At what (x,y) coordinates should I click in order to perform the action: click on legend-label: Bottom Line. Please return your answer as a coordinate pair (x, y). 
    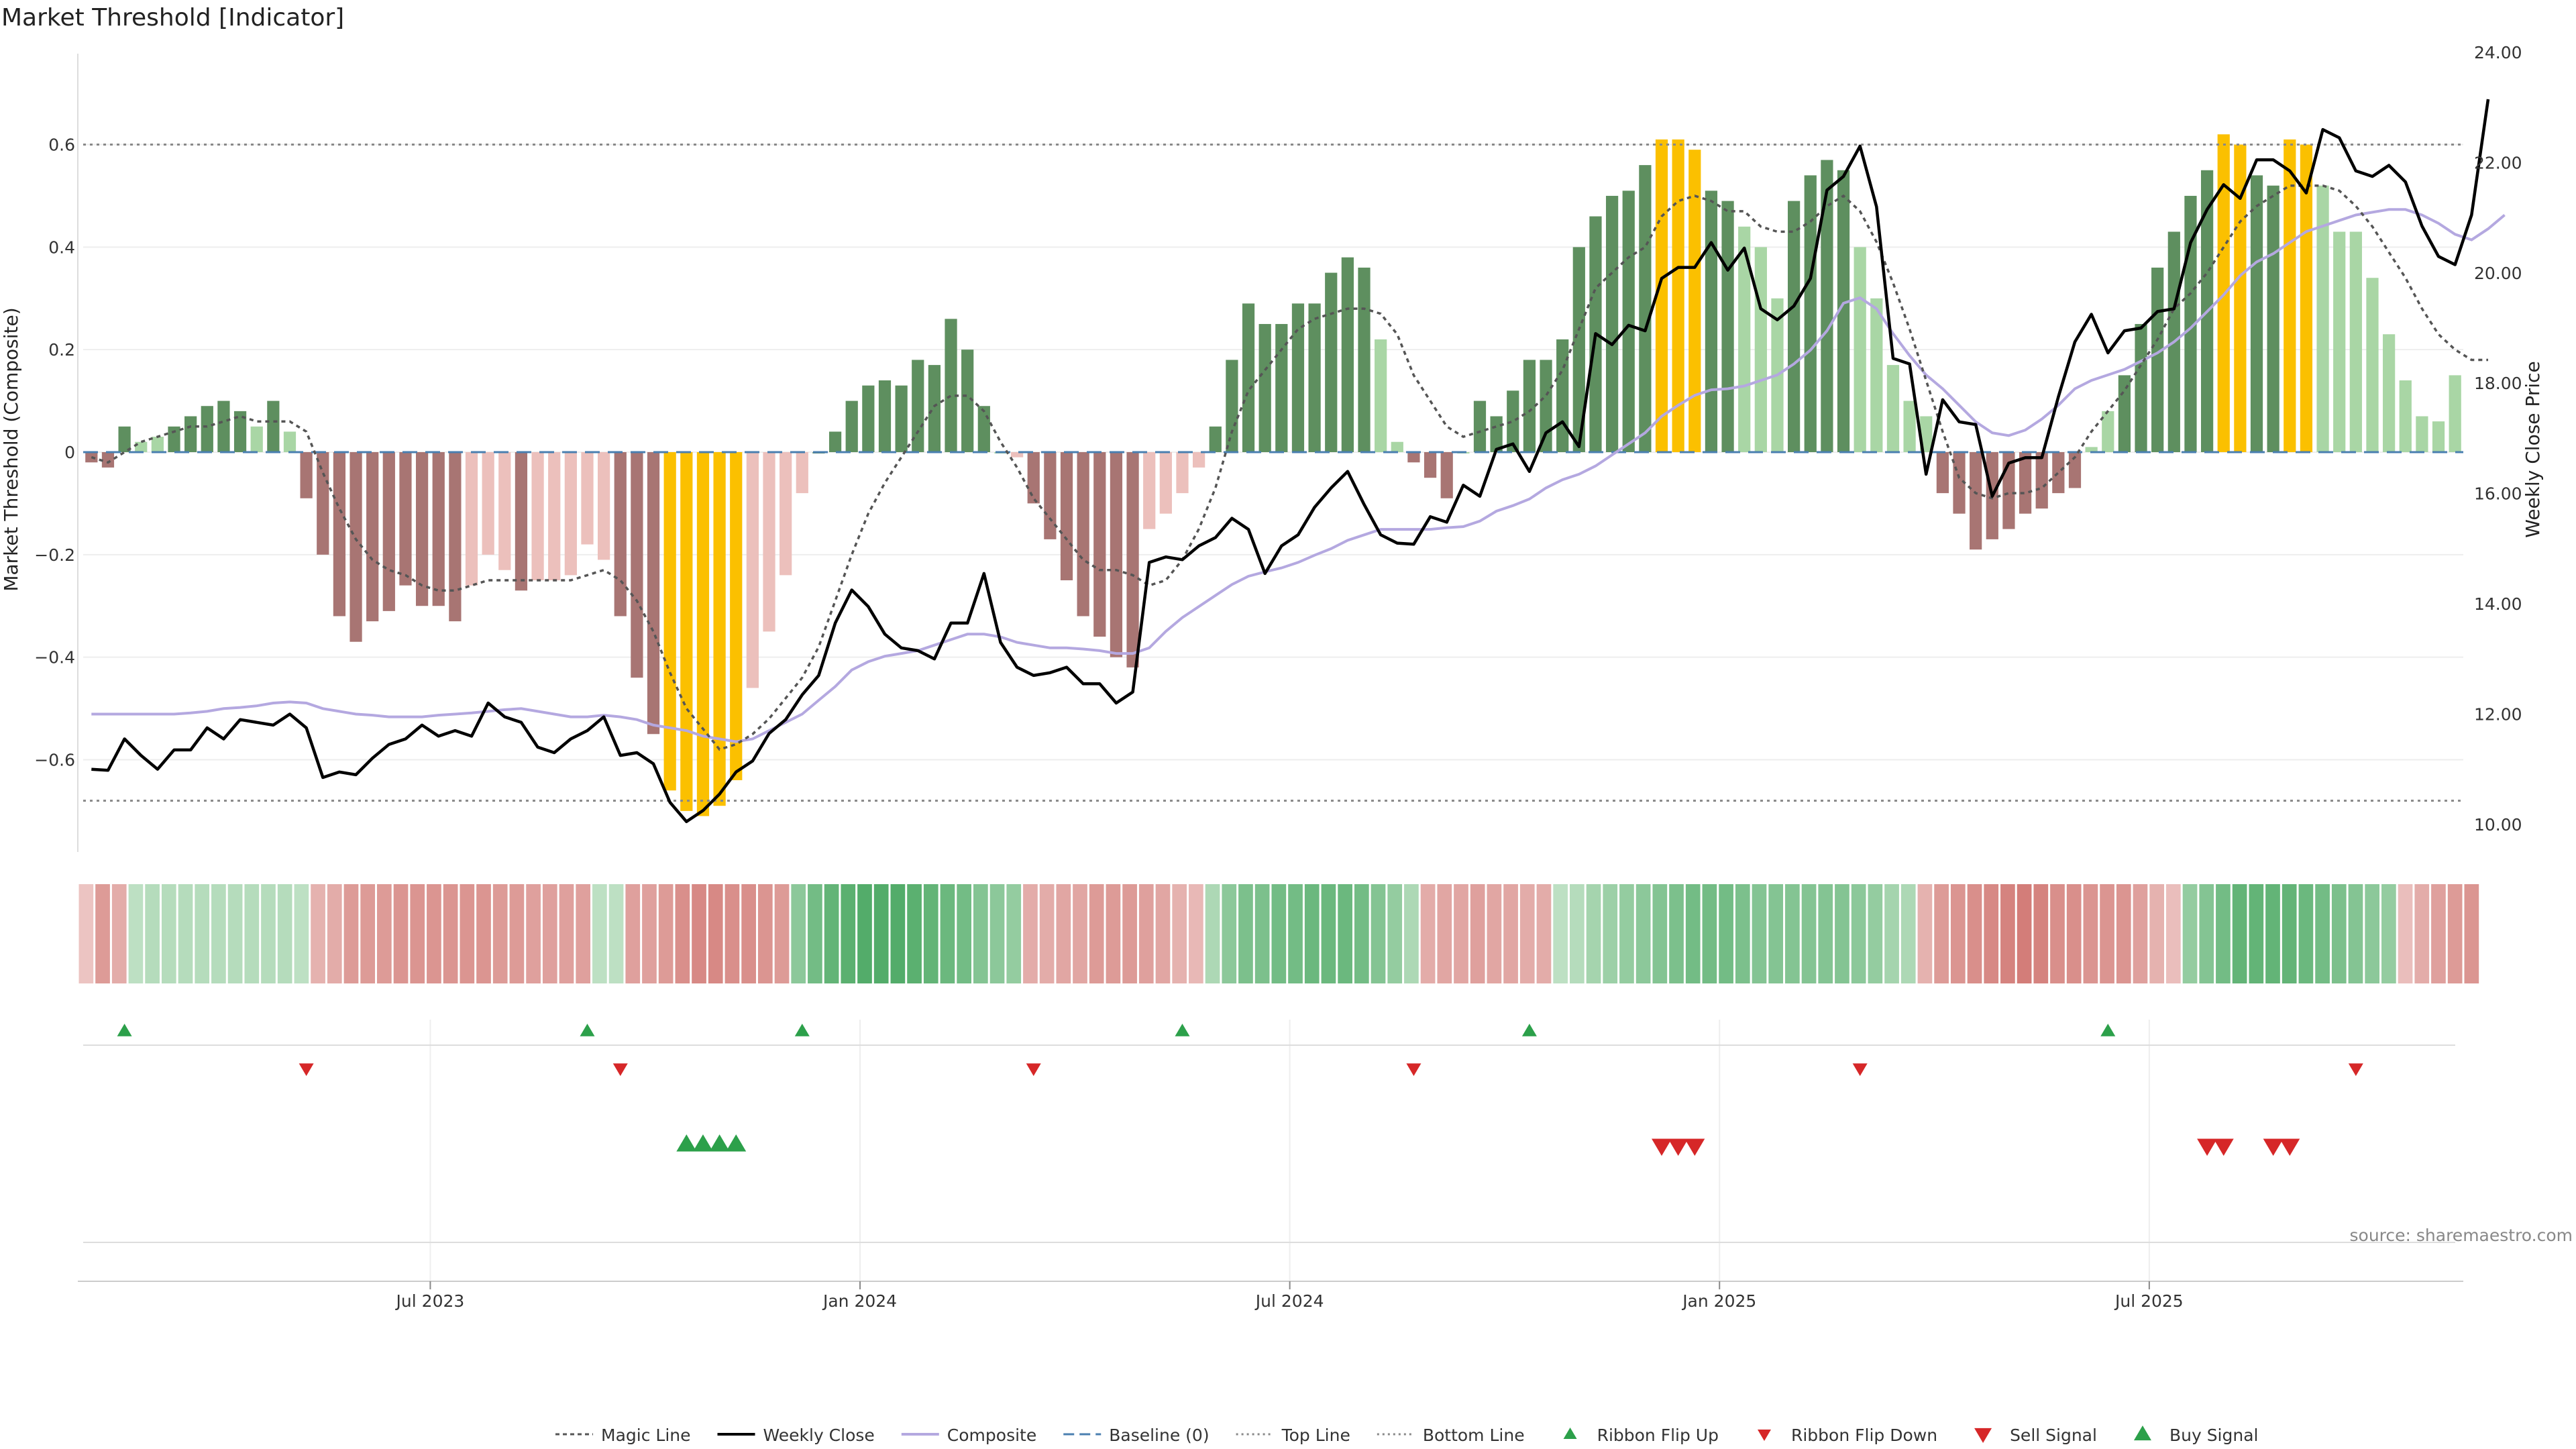
    Looking at the image, I should click on (1474, 1435).